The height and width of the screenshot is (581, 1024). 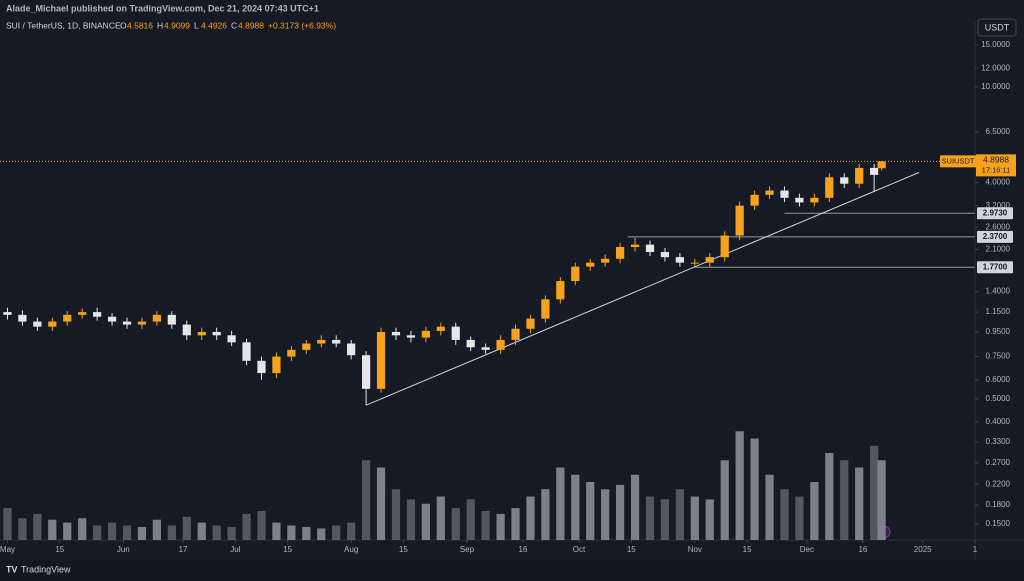 I want to click on currency-button, so click(x=997, y=27).